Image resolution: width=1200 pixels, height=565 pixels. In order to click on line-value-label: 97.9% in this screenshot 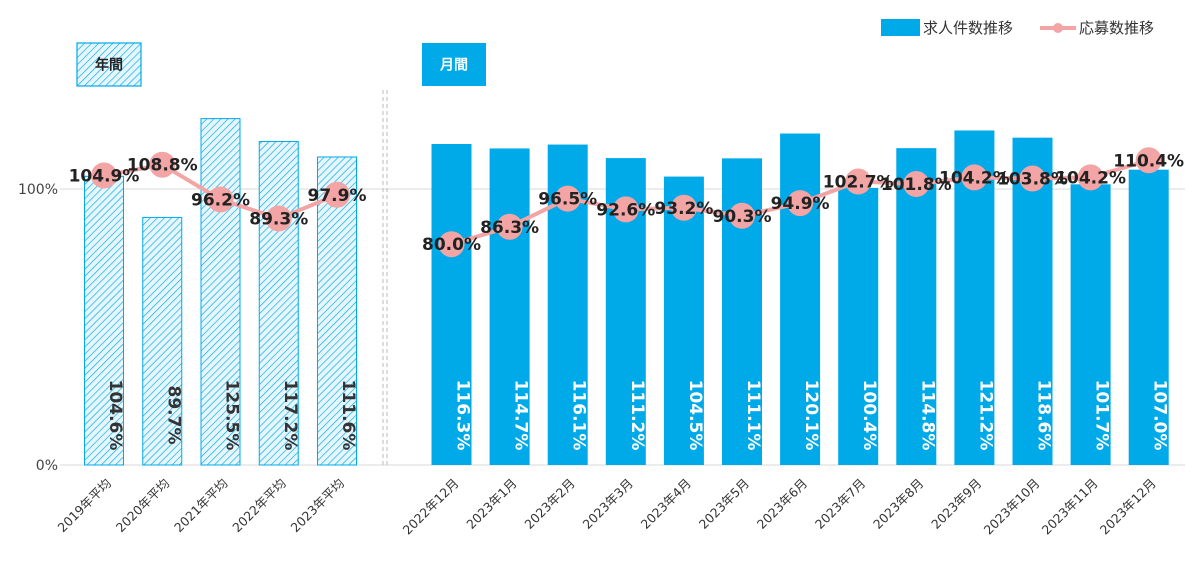, I will do `click(337, 196)`.